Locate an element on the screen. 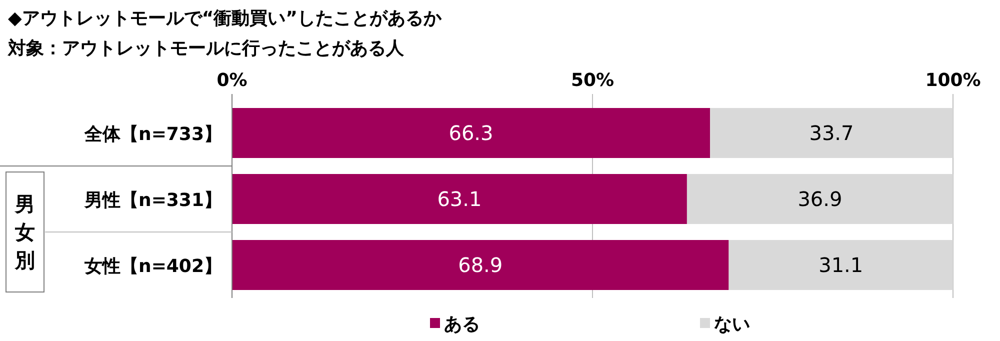 The height and width of the screenshot is (341, 1000). legend-label: ある is located at coordinates (462, 324).